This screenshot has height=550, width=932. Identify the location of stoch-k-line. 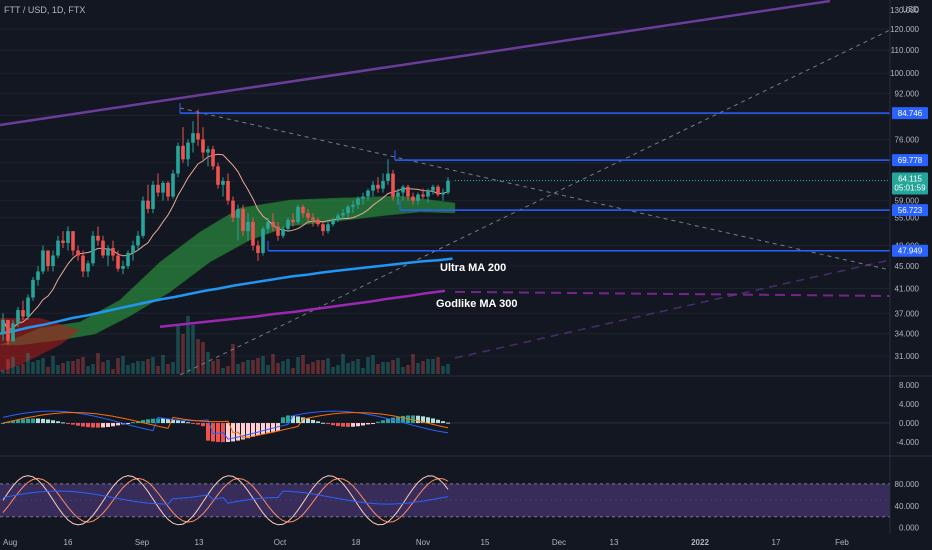
(225, 500).